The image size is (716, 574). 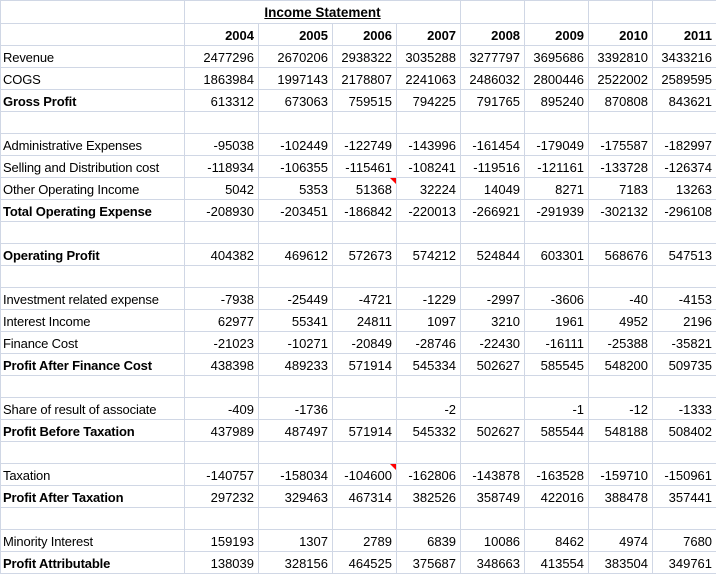 I want to click on row-label-cell: Administrative Expenses, so click(x=93, y=145).